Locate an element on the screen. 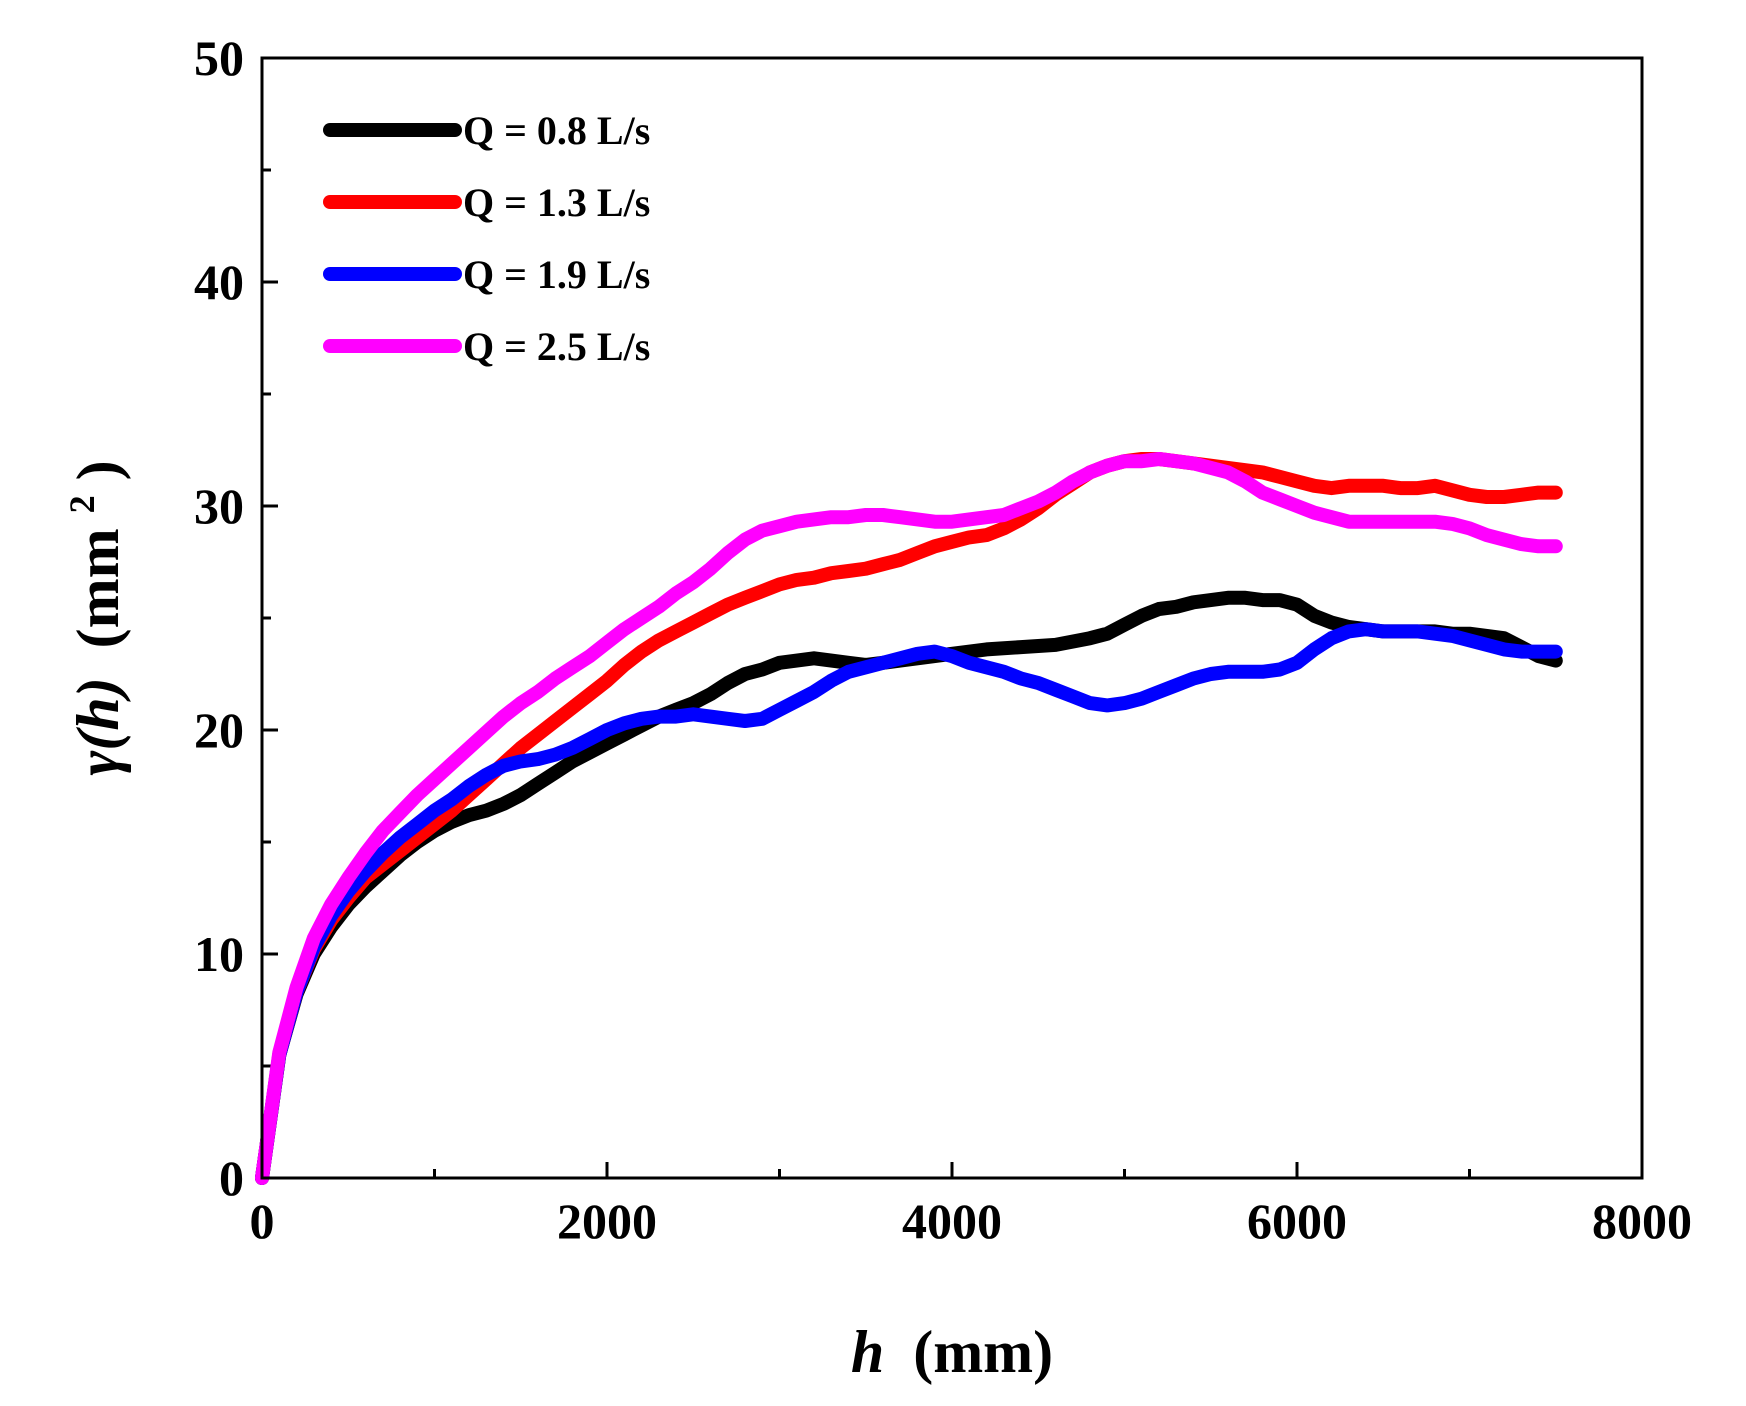 The image size is (1746, 1406). y-tick-label: 30 is located at coordinates (219, 506).